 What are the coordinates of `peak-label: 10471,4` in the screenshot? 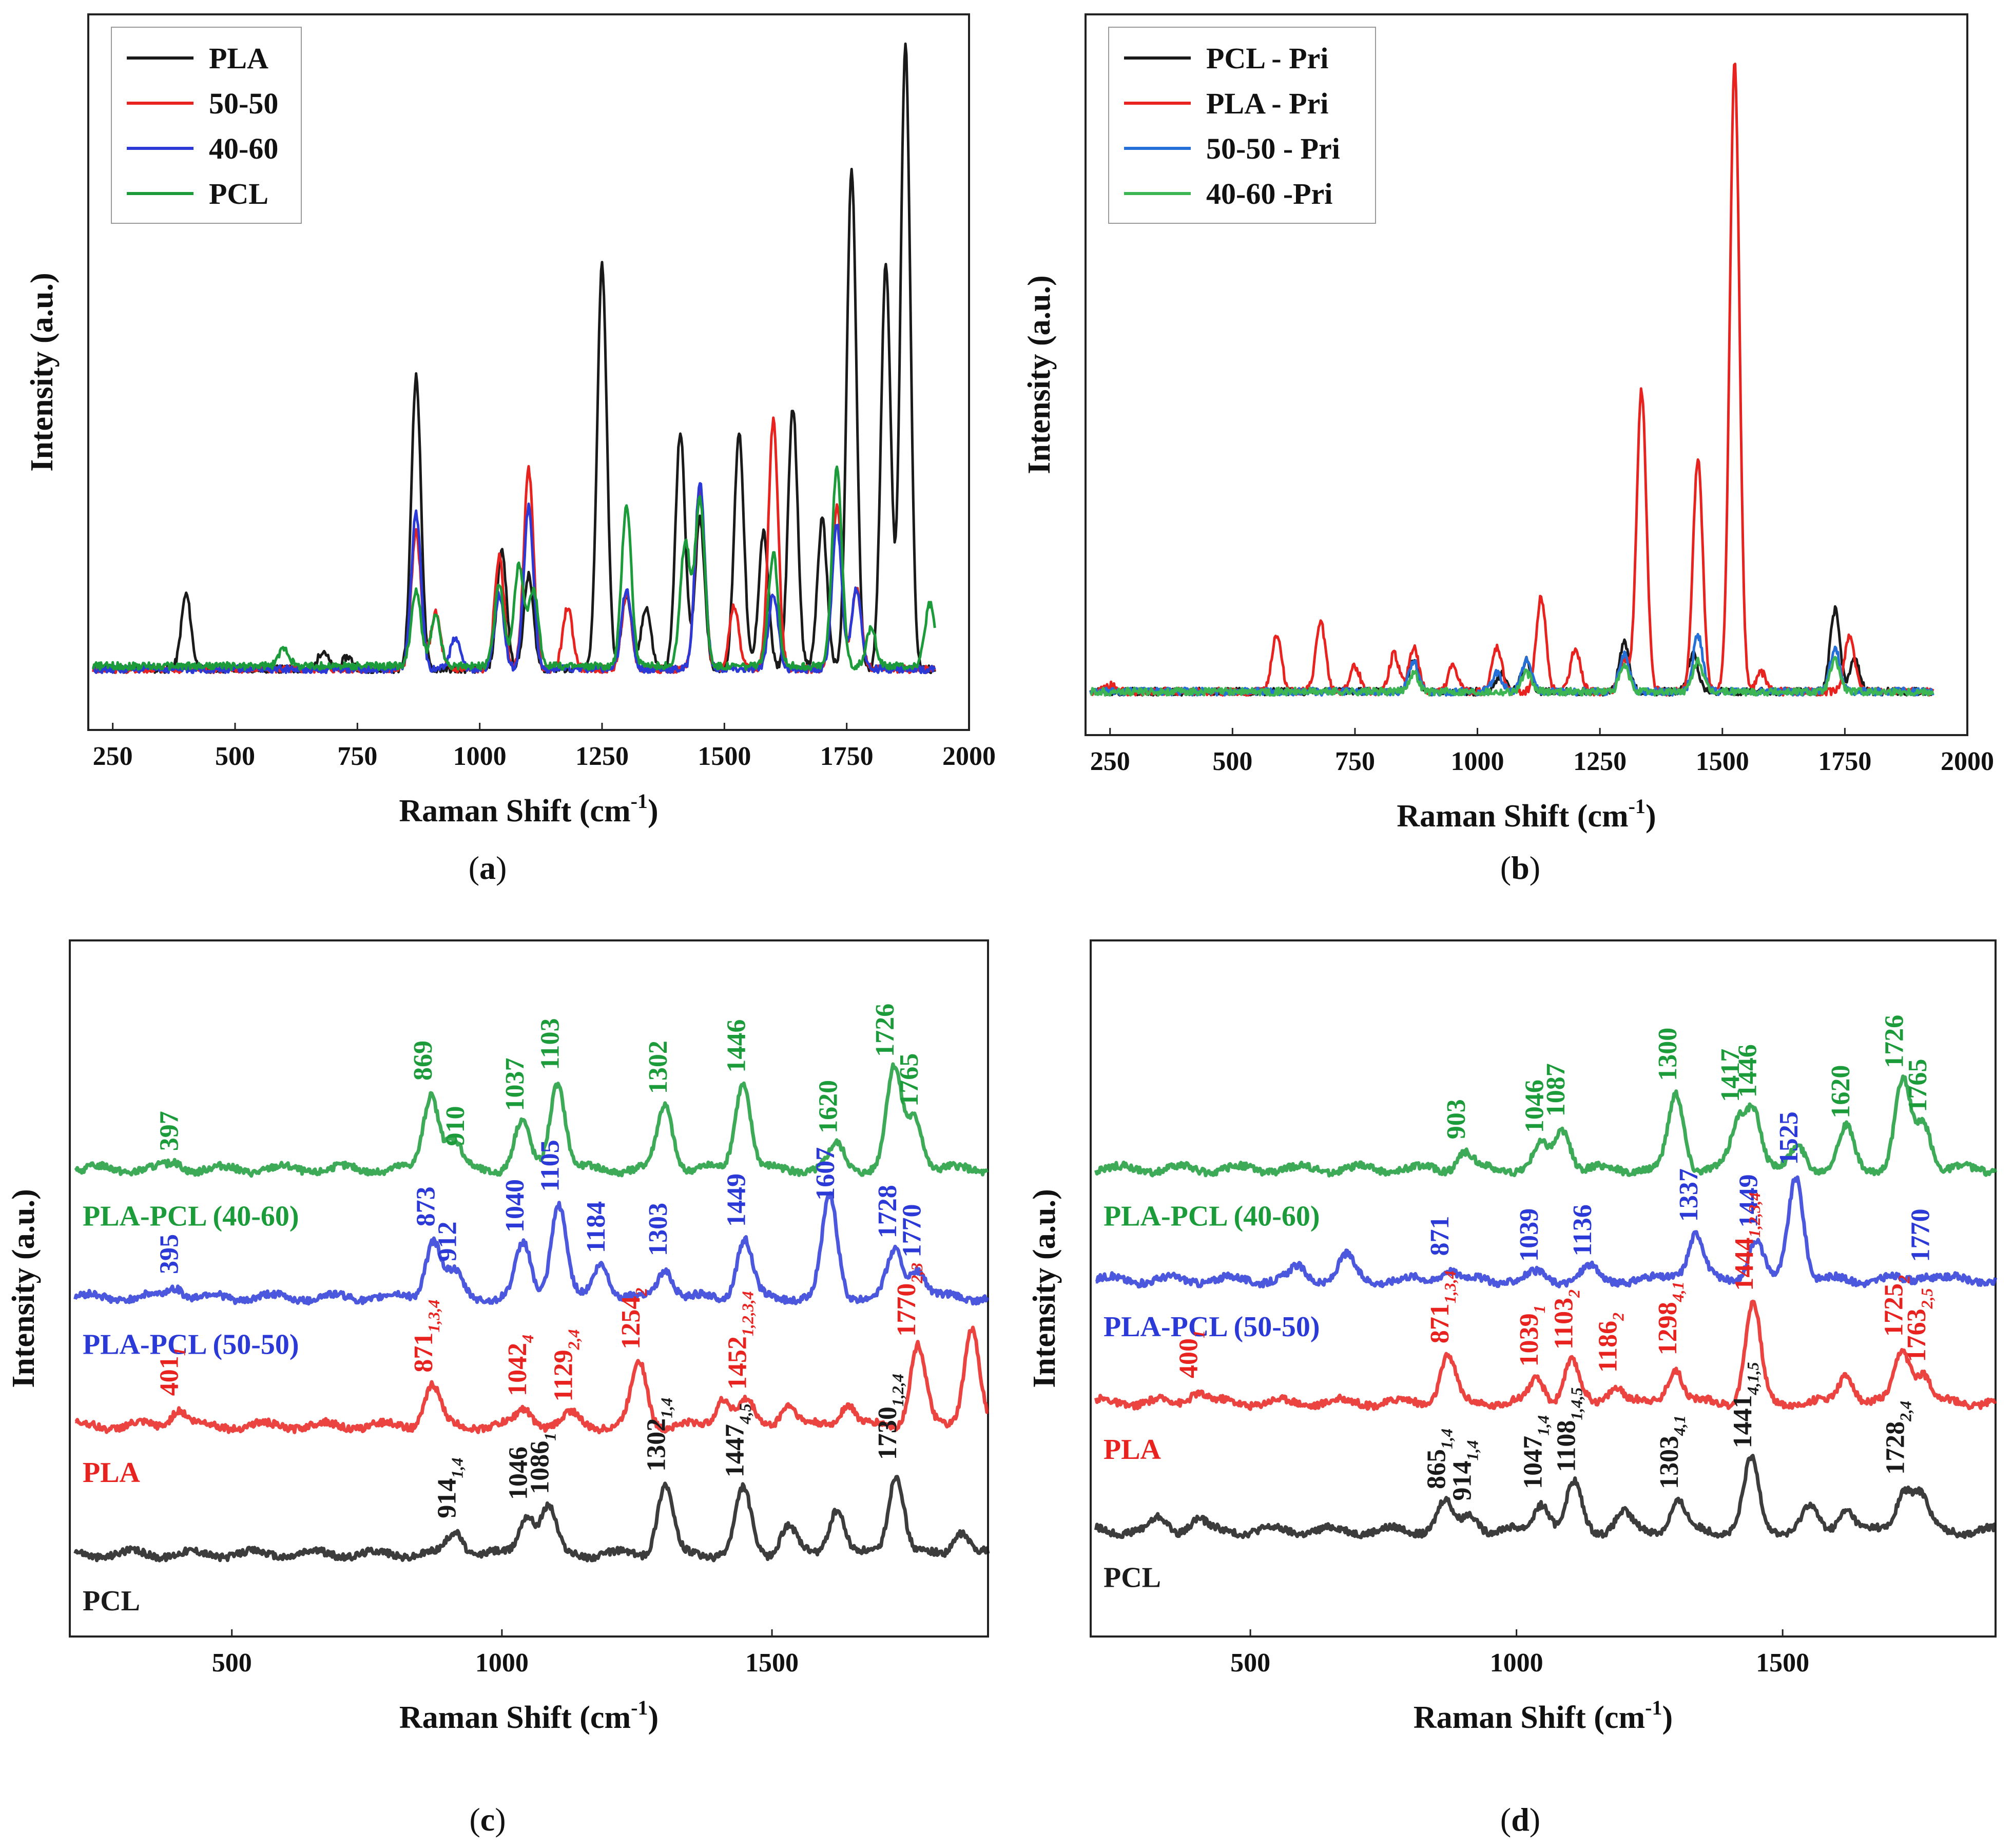 It's located at (1535, 1452).